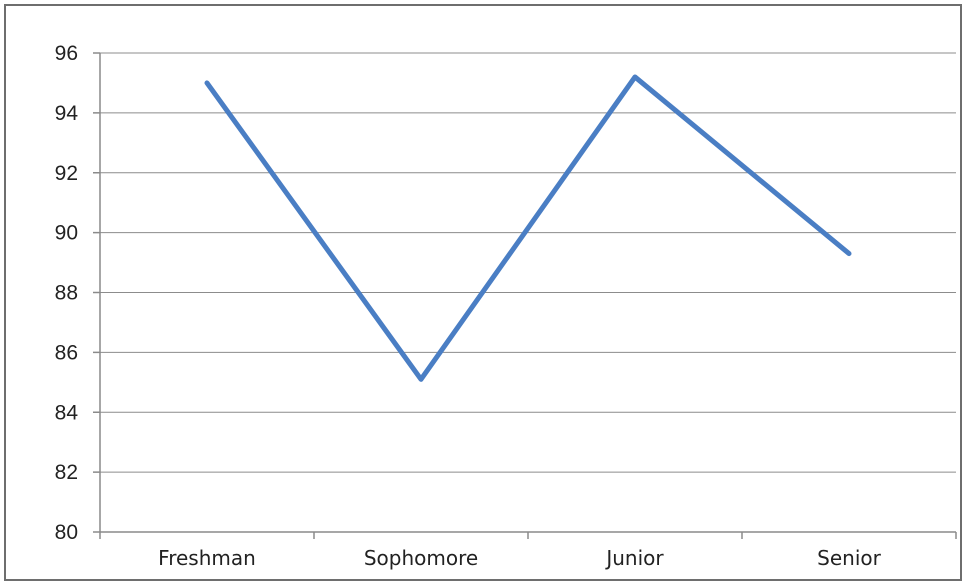  I want to click on data-point-junior, so click(635, 76).